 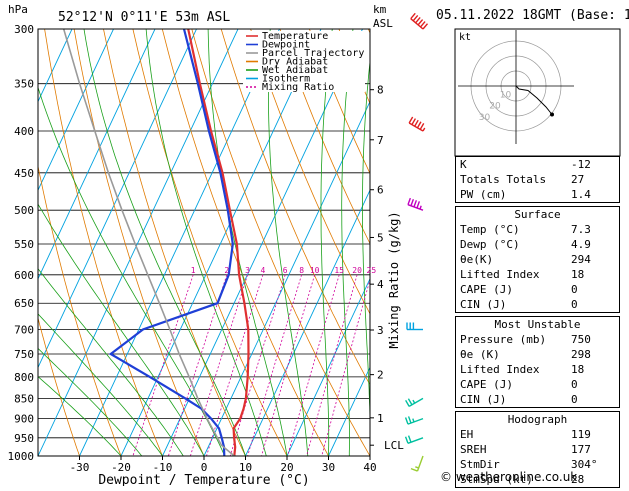 What do you see at coordinates (18, 9) in the screenshot?
I see `hpa-label: hPa` at bounding box center [18, 9].